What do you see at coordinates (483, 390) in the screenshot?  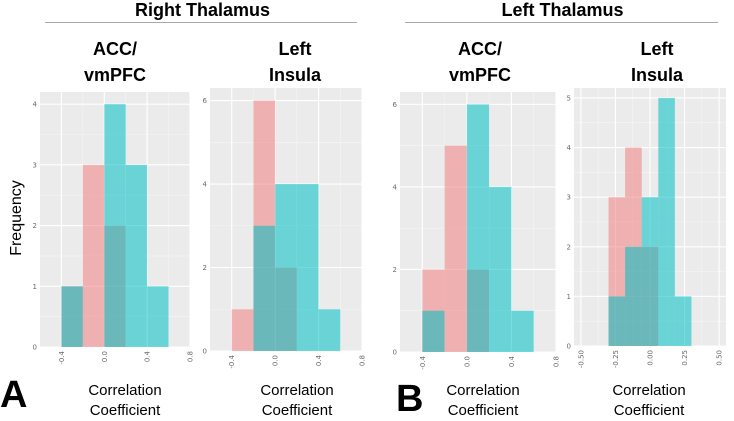 I see `lt-acc-xlabel-line1: Correlation` at bounding box center [483, 390].